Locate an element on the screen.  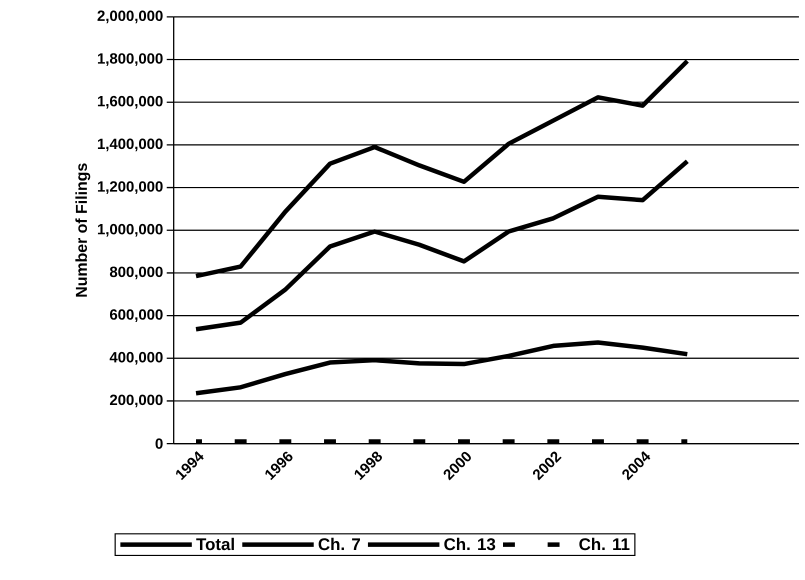
legend-label: Ch. 7 is located at coordinates (339, 544).